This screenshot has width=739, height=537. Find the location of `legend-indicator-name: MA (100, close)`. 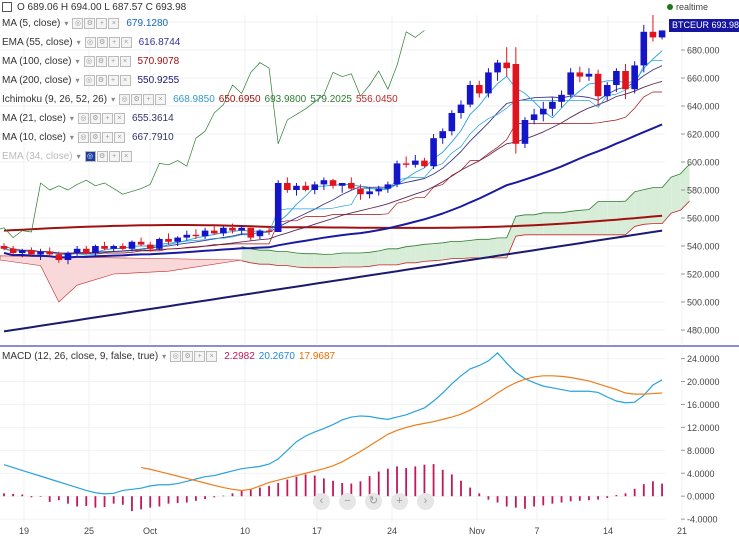

legend-indicator-name: MA (100, close) is located at coordinates (37, 61).